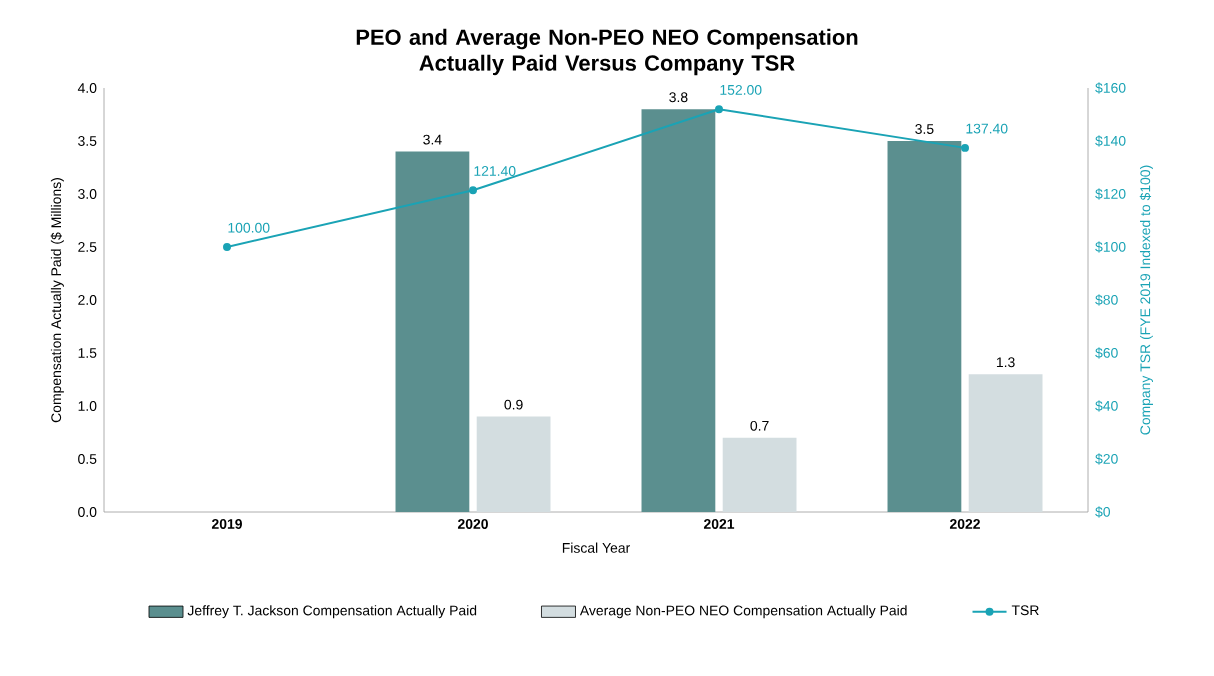 Image resolution: width=1214 pixels, height=676 pixels. Describe the element at coordinates (607, 52) in the screenshot. I see `chart-title: PEO and Average Non-PEO NEO Compensation Actually Paid Versus Company TSR` at that location.